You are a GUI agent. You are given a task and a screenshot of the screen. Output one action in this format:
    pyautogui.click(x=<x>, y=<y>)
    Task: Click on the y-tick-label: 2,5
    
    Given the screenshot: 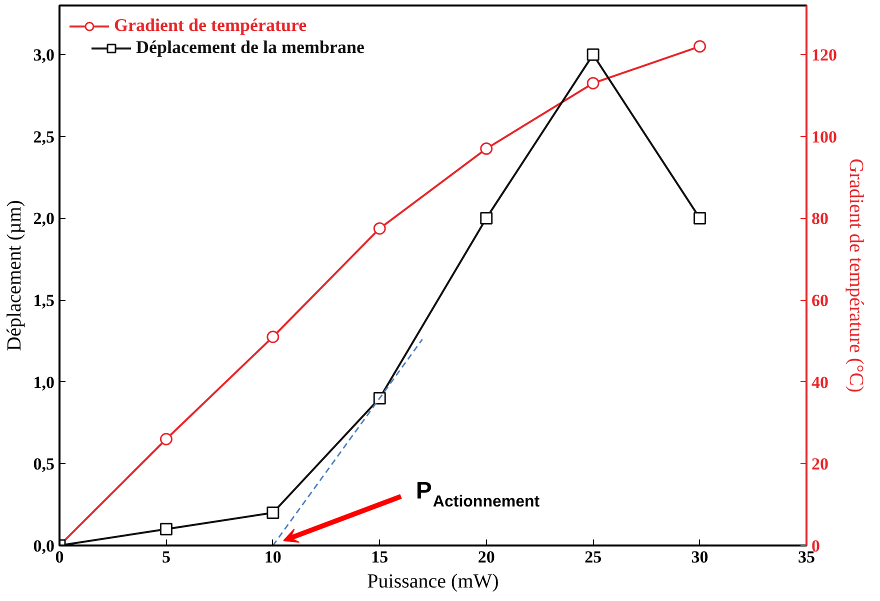 What is the action you would take?
    pyautogui.click(x=43, y=136)
    